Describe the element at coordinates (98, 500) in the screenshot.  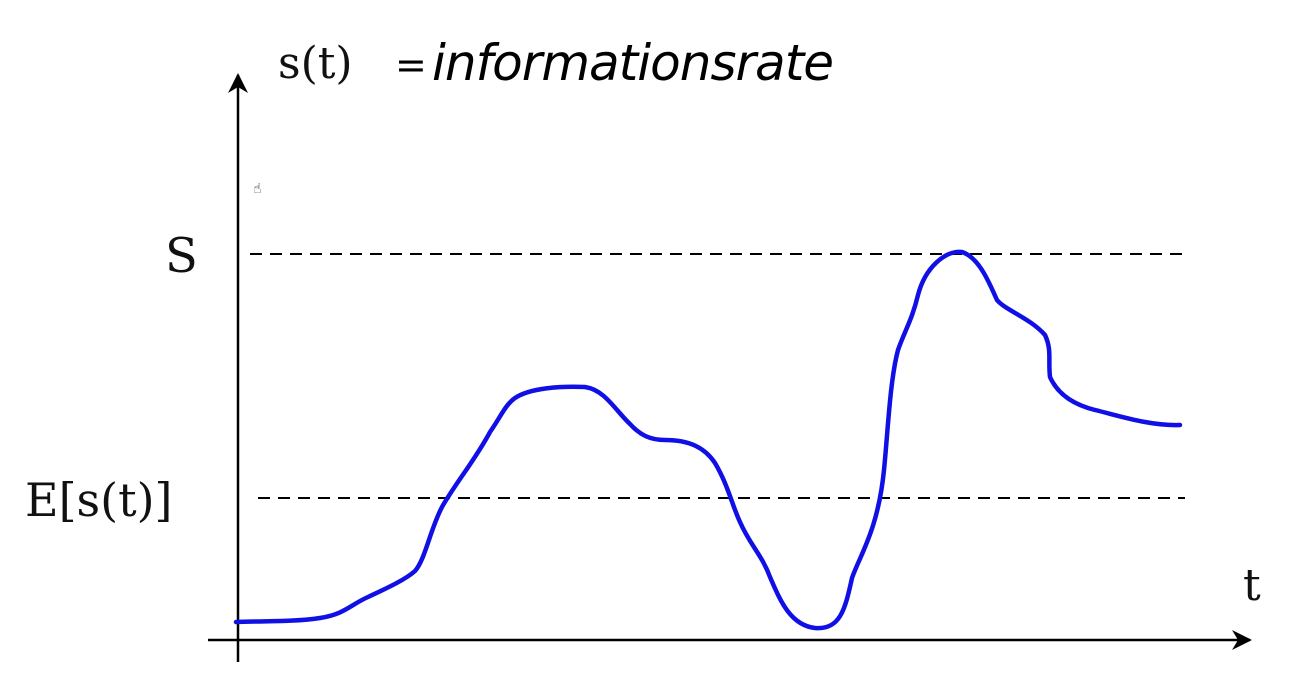
I see `mean-level-label: E[s(t)]` at that location.